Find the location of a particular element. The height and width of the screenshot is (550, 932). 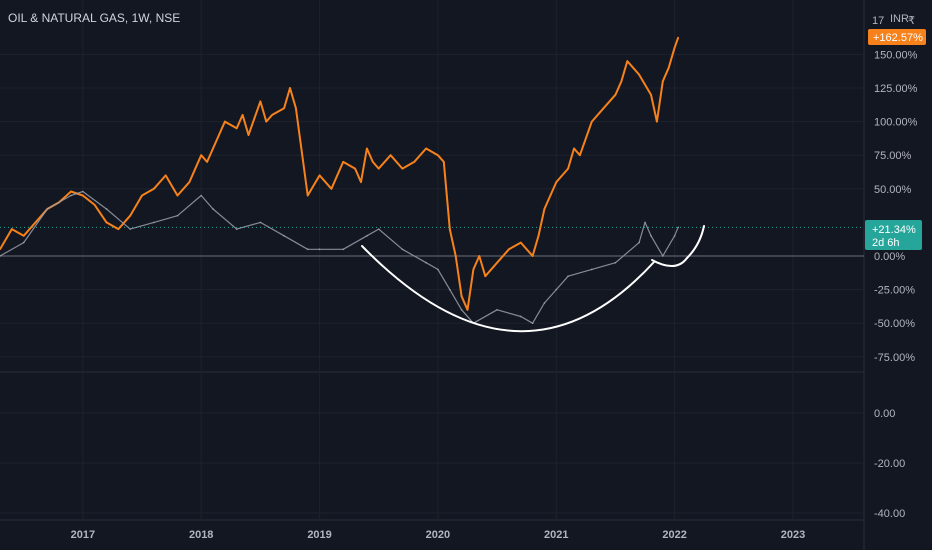

x-tick-label: 2019 is located at coordinates (319, 535).